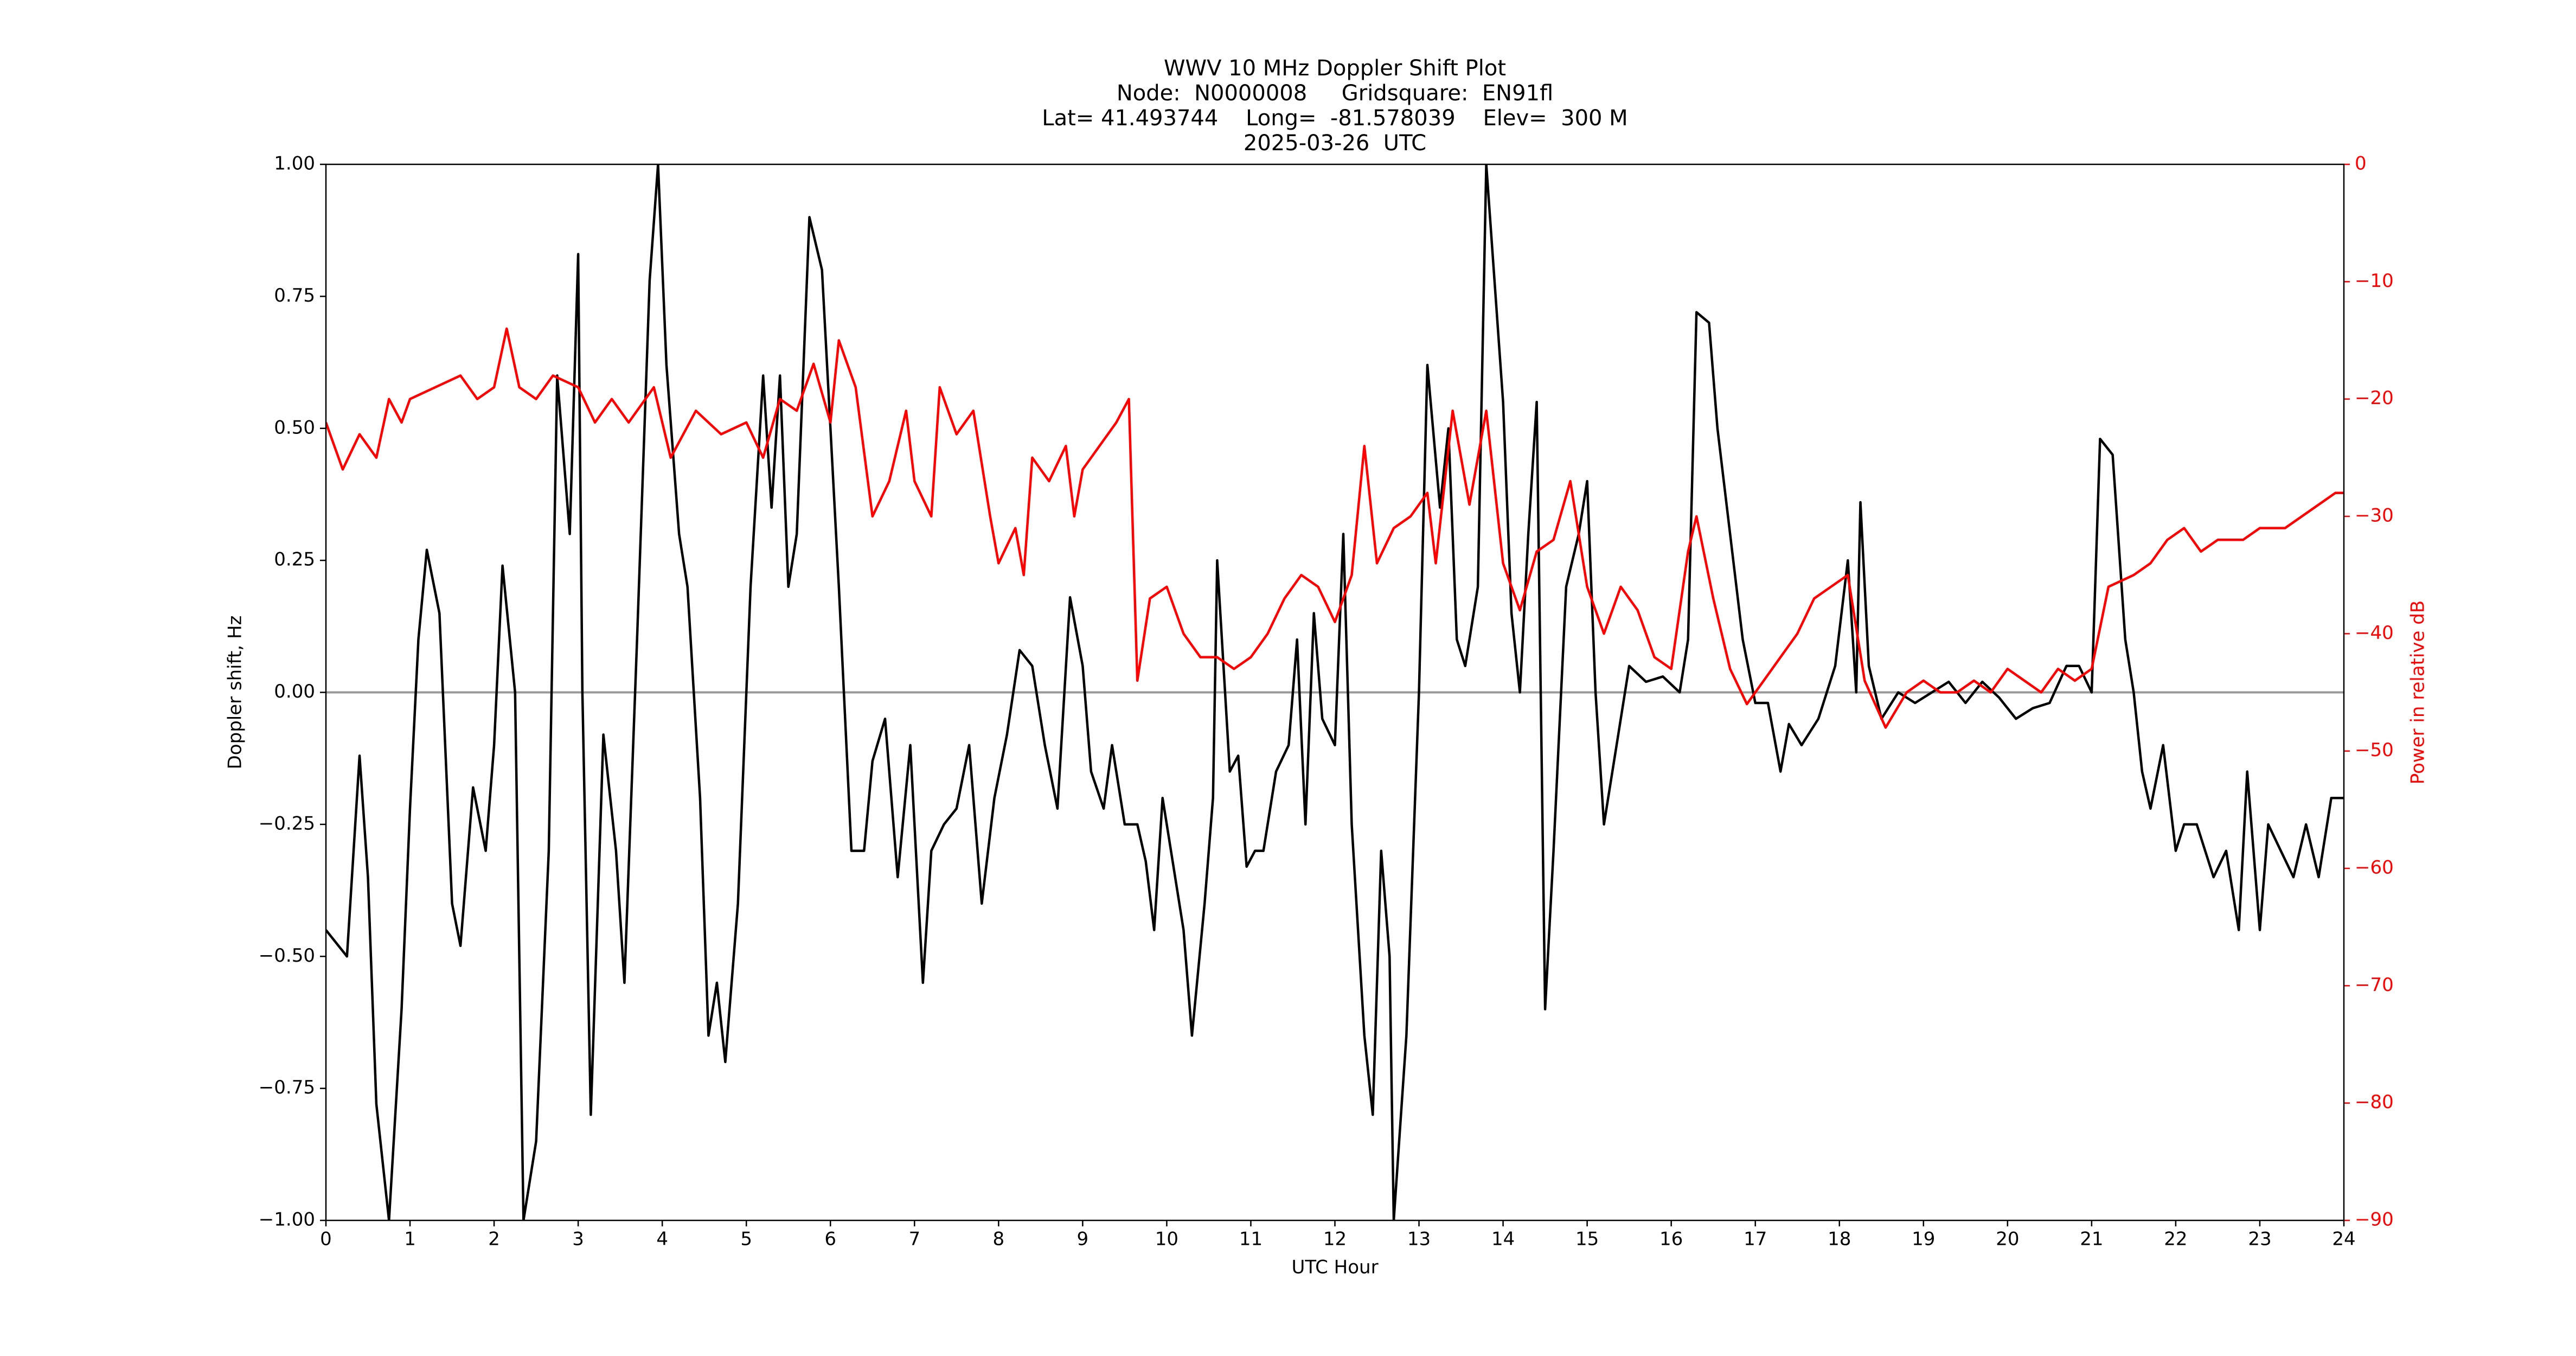 Image resolution: width=2576 pixels, height=1356 pixels. What do you see at coordinates (2343, 1239) in the screenshot?
I see `x-tick-label: 24` at bounding box center [2343, 1239].